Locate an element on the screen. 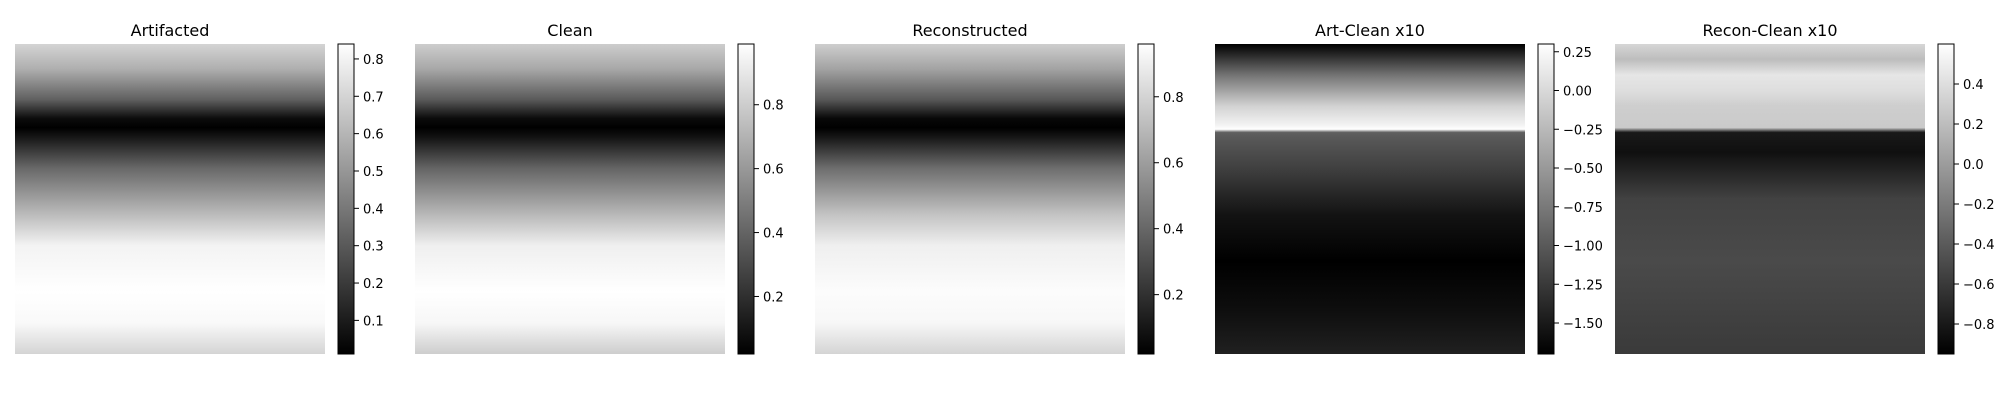  panel-title: Artifacted is located at coordinates (170, 30).